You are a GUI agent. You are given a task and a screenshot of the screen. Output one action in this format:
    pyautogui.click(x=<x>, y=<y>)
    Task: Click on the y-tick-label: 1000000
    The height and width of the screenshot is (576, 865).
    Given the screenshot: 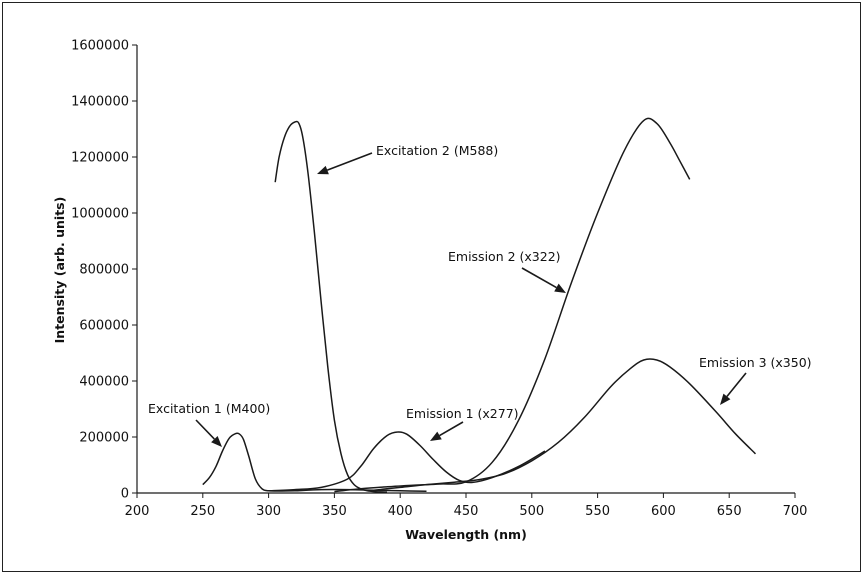 What is the action you would take?
    pyautogui.click(x=100, y=214)
    